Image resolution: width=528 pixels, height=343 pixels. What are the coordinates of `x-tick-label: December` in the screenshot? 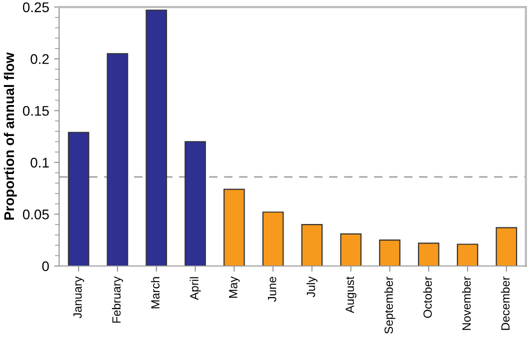 It's located at (505, 303).